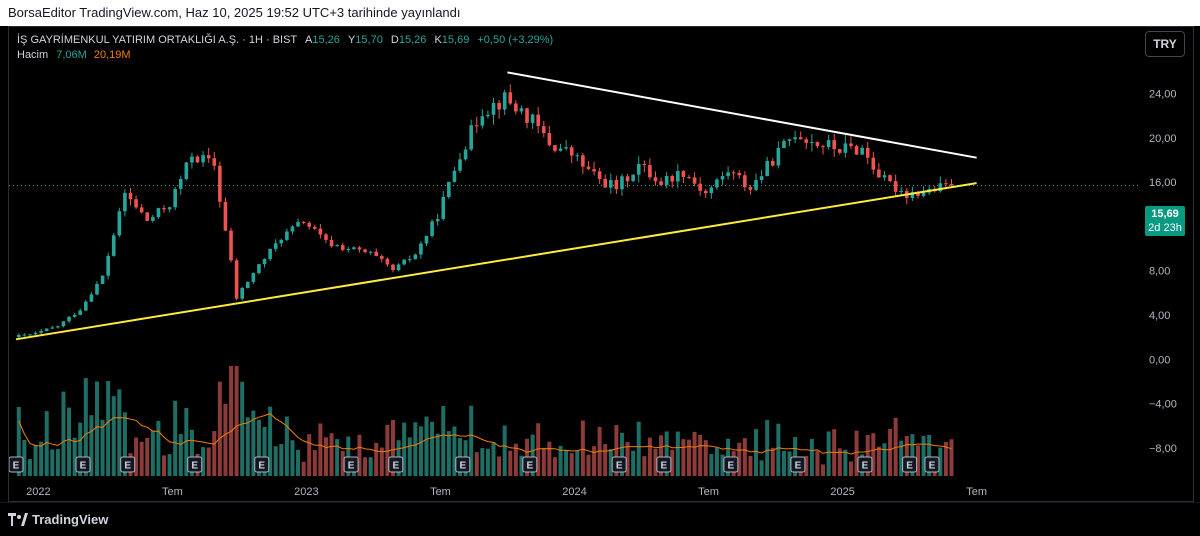 This screenshot has height=536, width=1200. Describe the element at coordinates (412, 40) in the screenshot. I see `low-value: 15,26` at that location.